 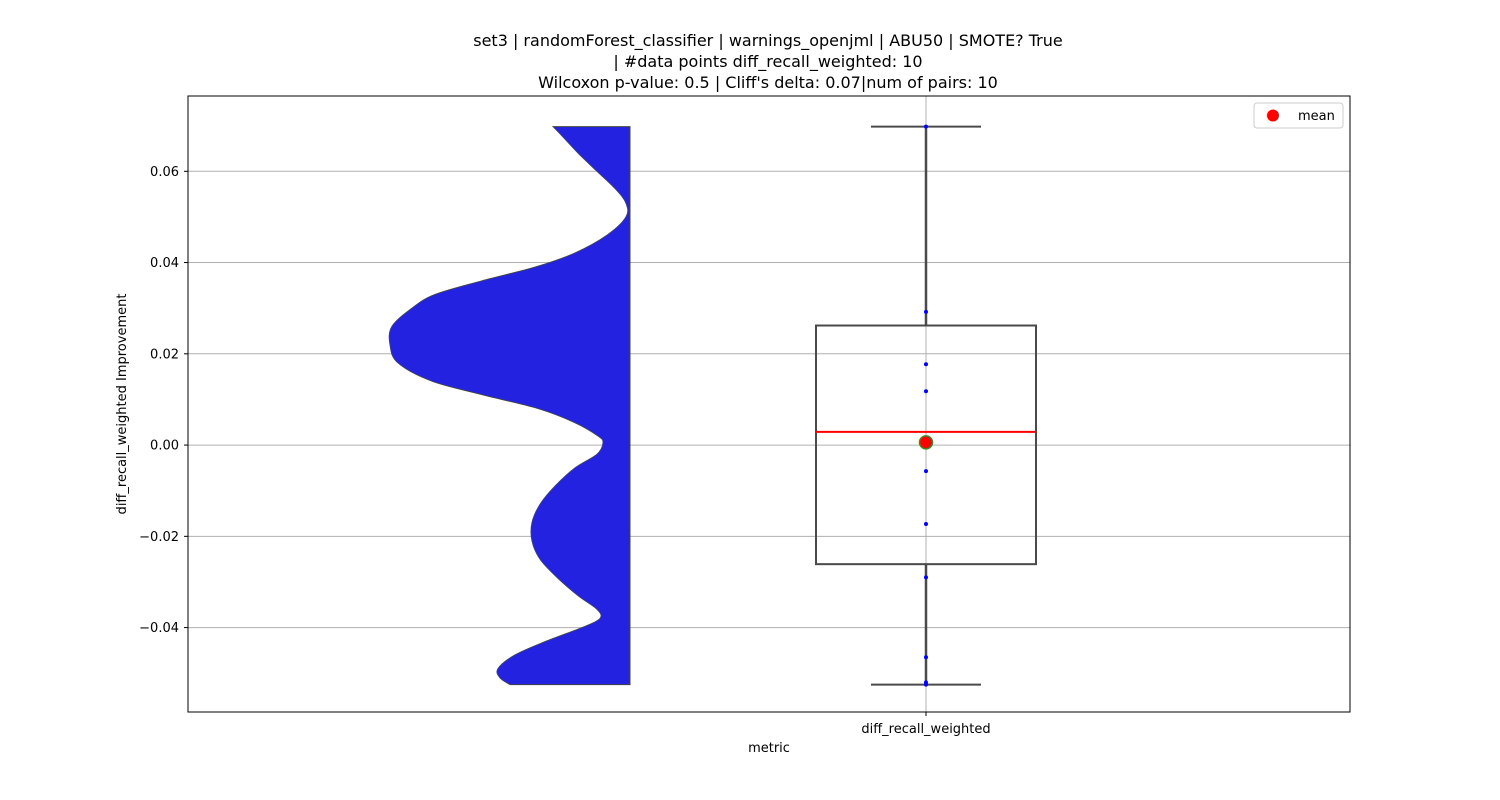 What do you see at coordinates (1316, 116) in the screenshot?
I see `legend-mean-label: mean` at bounding box center [1316, 116].